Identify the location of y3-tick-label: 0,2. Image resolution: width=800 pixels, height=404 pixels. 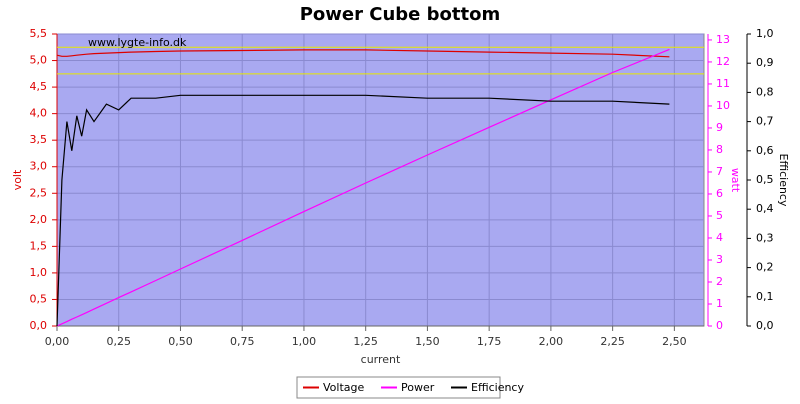
(765, 267).